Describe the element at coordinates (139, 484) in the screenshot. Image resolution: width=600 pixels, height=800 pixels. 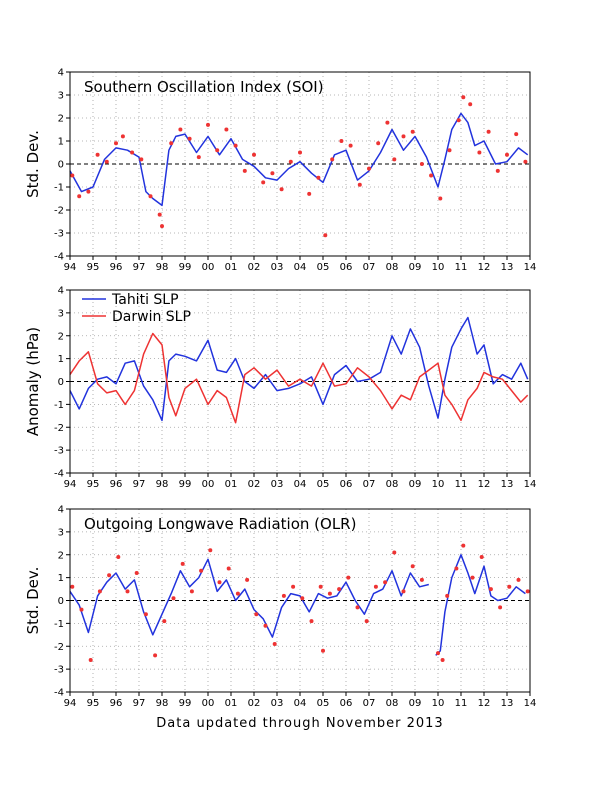
I see `x-tick-label: 97` at that location.